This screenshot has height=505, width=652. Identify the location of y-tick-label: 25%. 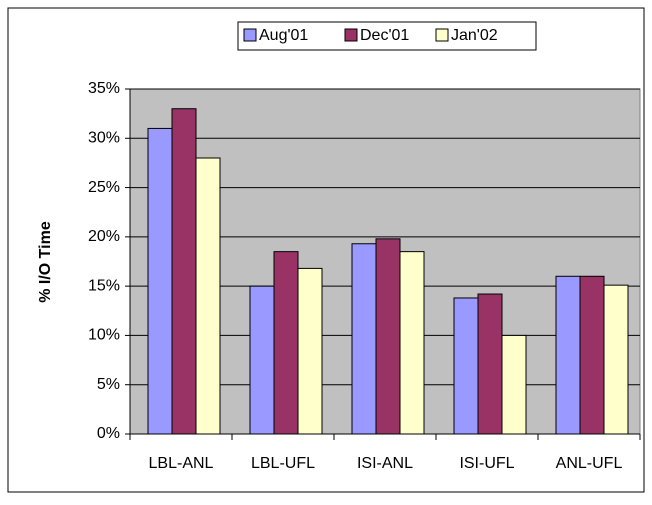
(104, 187).